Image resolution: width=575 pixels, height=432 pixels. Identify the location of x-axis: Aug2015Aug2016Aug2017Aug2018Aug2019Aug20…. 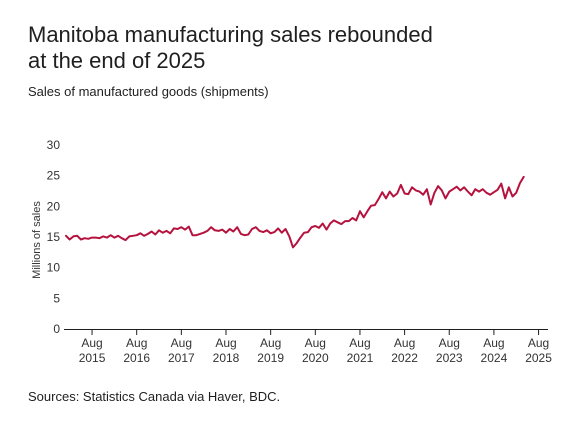
(308, 347).